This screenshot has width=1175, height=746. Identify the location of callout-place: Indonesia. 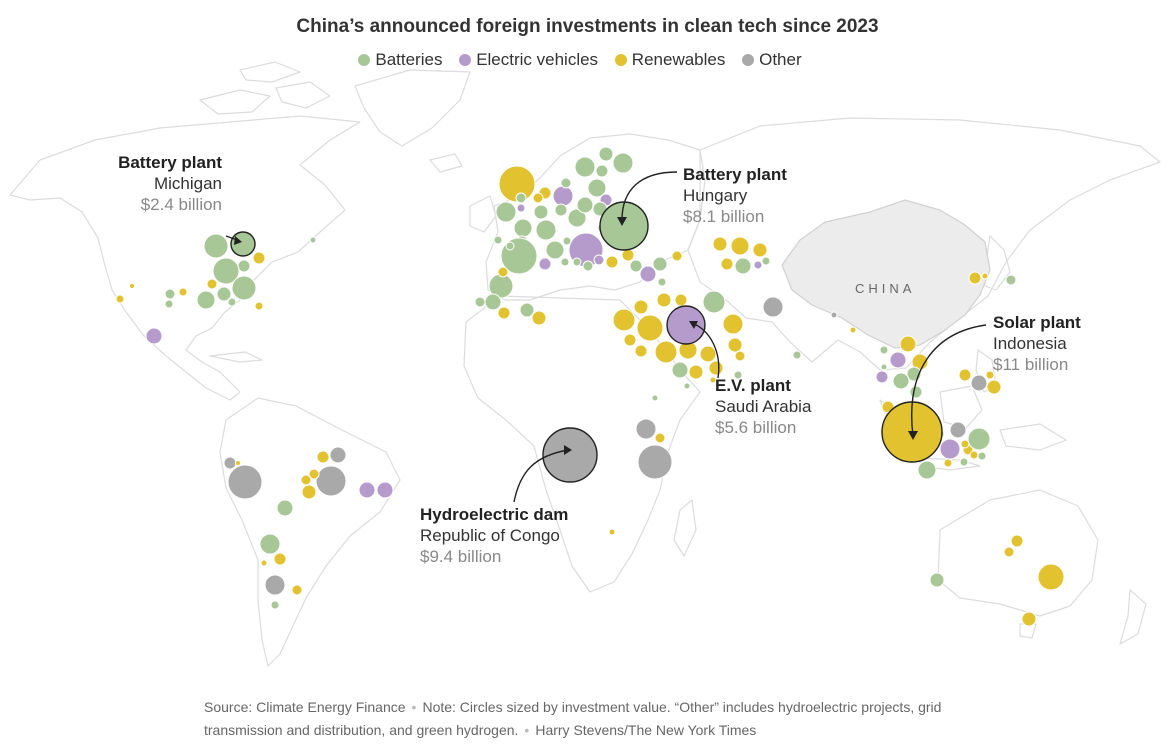
(1030, 343).